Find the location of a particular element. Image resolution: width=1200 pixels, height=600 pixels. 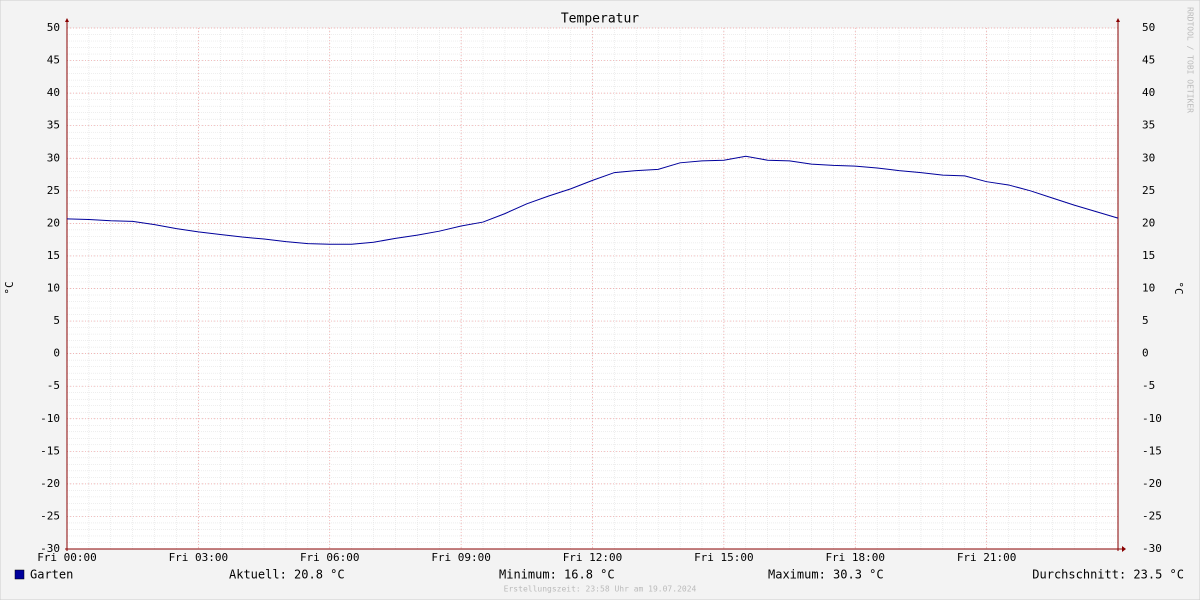

x-tick-label: Fri 03:00 is located at coordinates (199, 557).